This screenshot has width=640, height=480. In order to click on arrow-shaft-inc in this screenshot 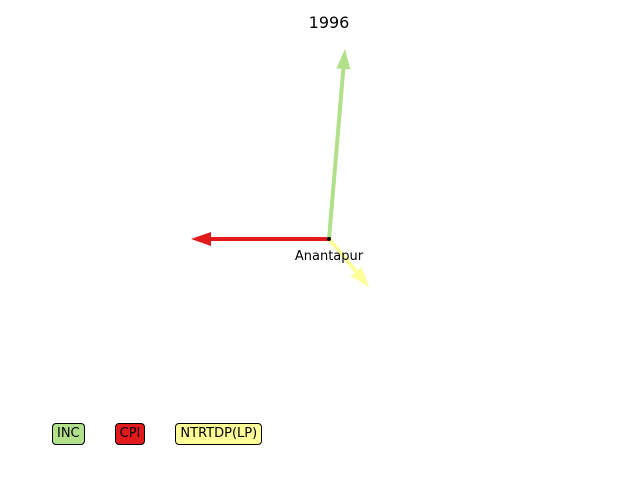, I will do `click(336, 154)`.